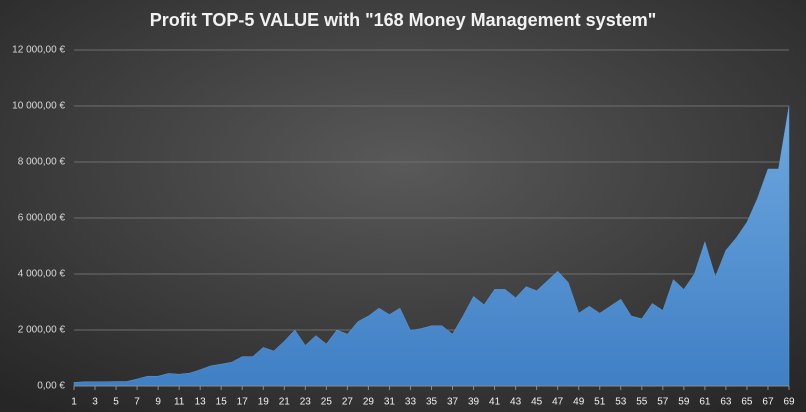 This screenshot has height=412, width=806. I want to click on x-tick-label: 17, so click(243, 402).